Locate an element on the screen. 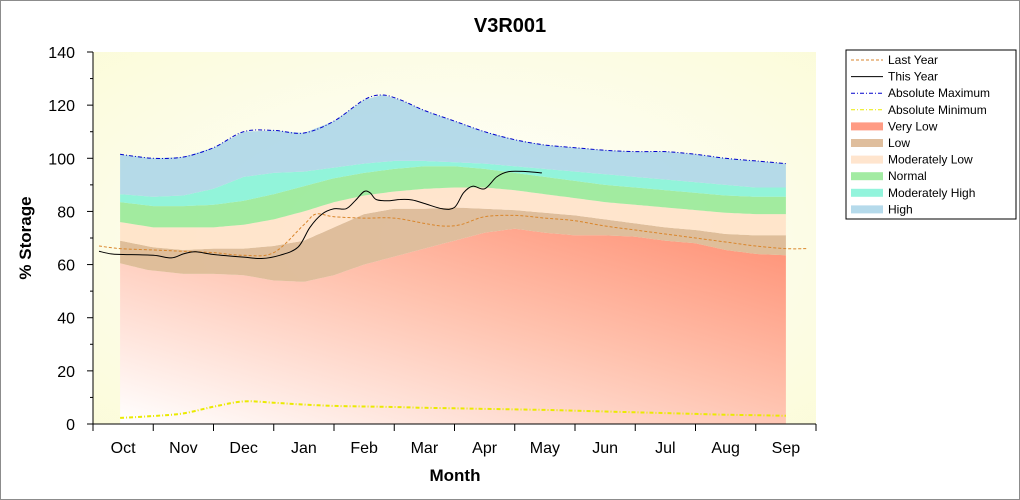 This screenshot has height=500, width=1020. series-absolute-minimum is located at coordinates (453, 409).